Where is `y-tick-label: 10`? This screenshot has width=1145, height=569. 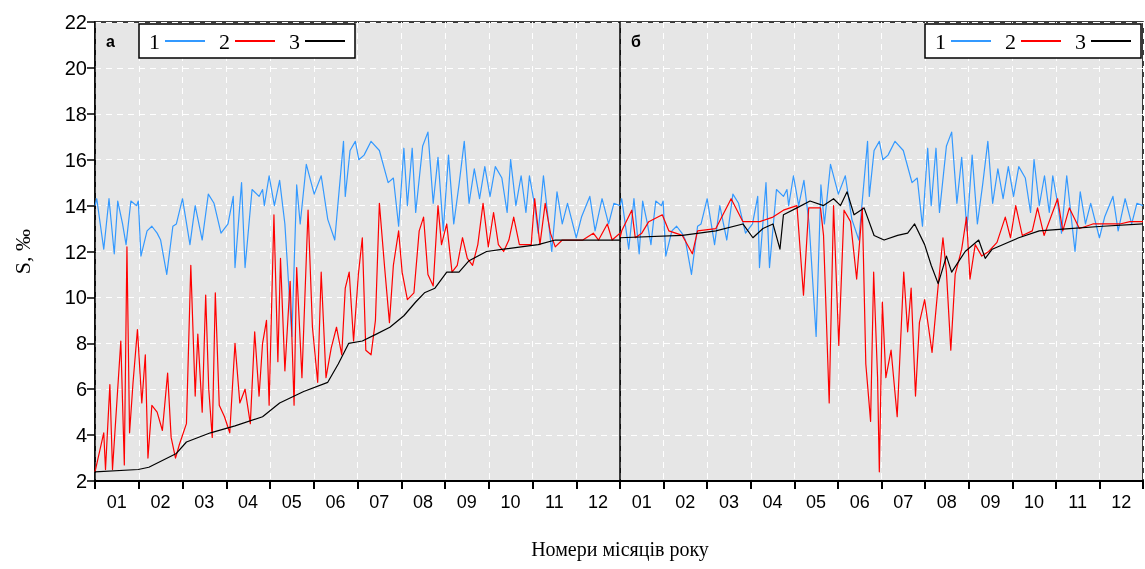 y-tick-label: 10 is located at coordinates (75, 297).